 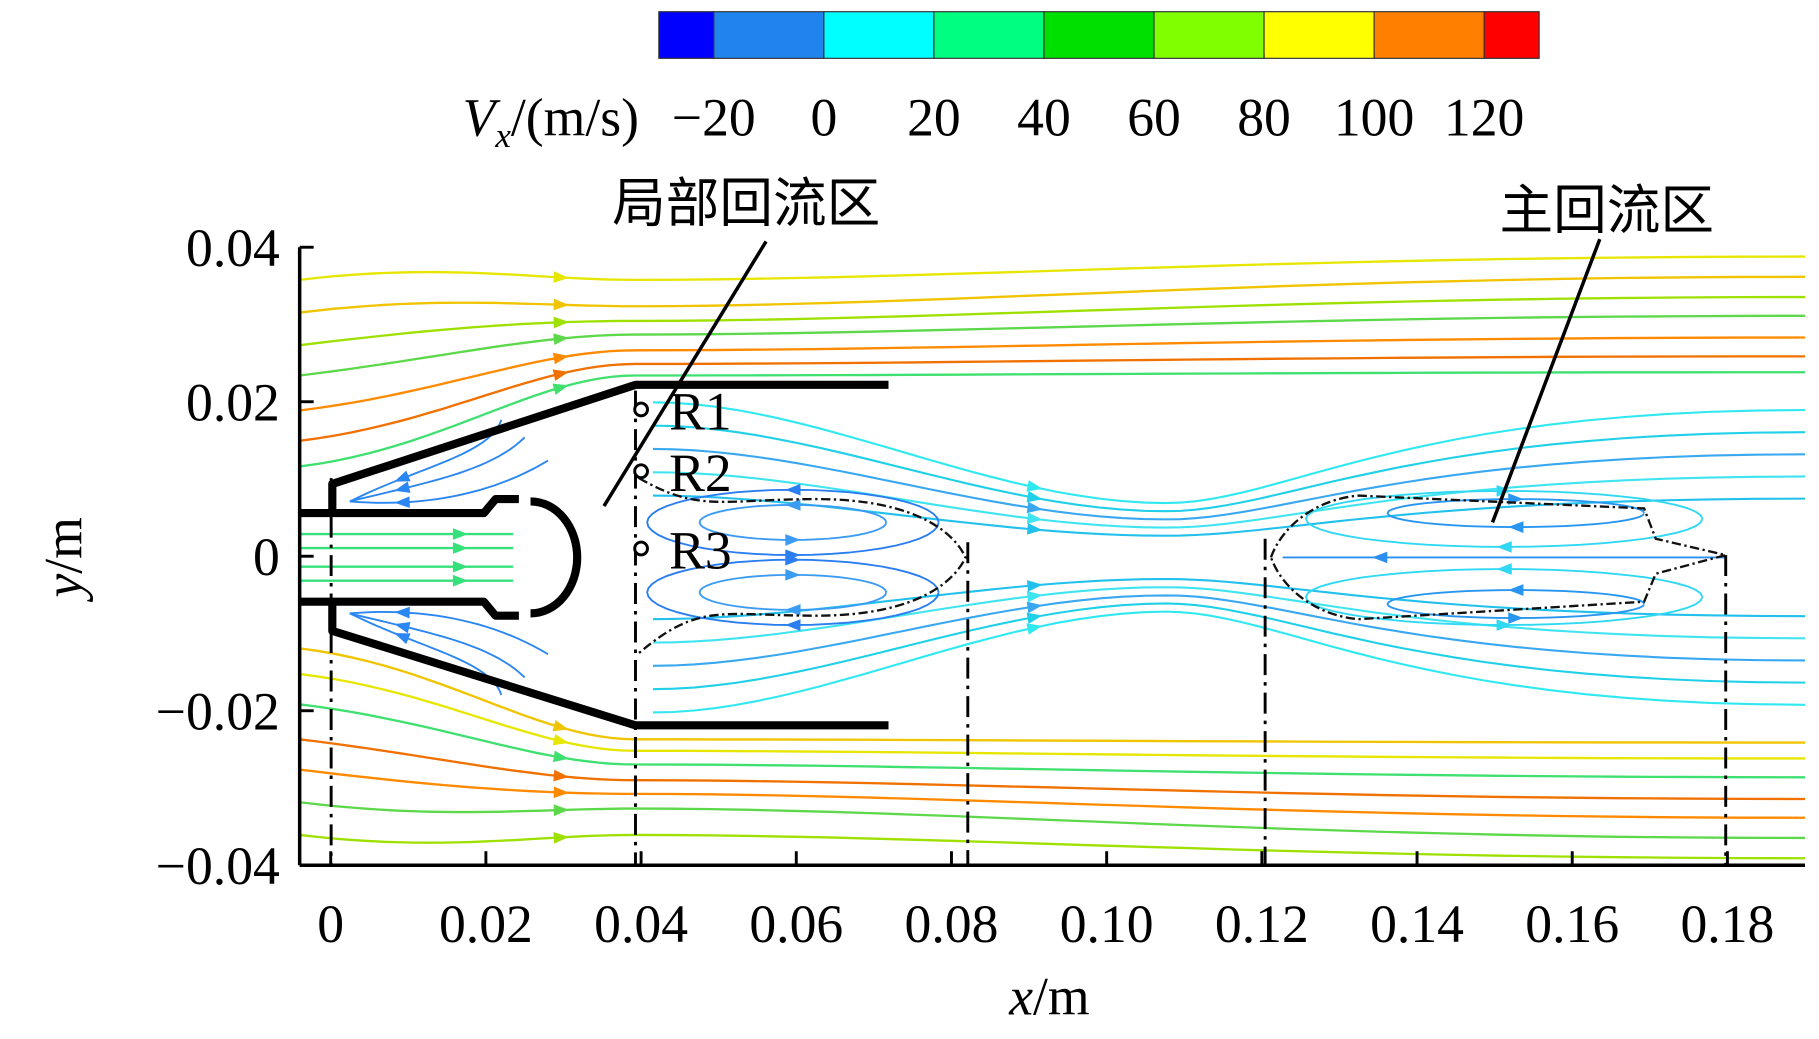 What do you see at coordinates (1262, 924) in the screenshot?
I see `x-tick-label: 0.12` at bounding box center [1262, 924].